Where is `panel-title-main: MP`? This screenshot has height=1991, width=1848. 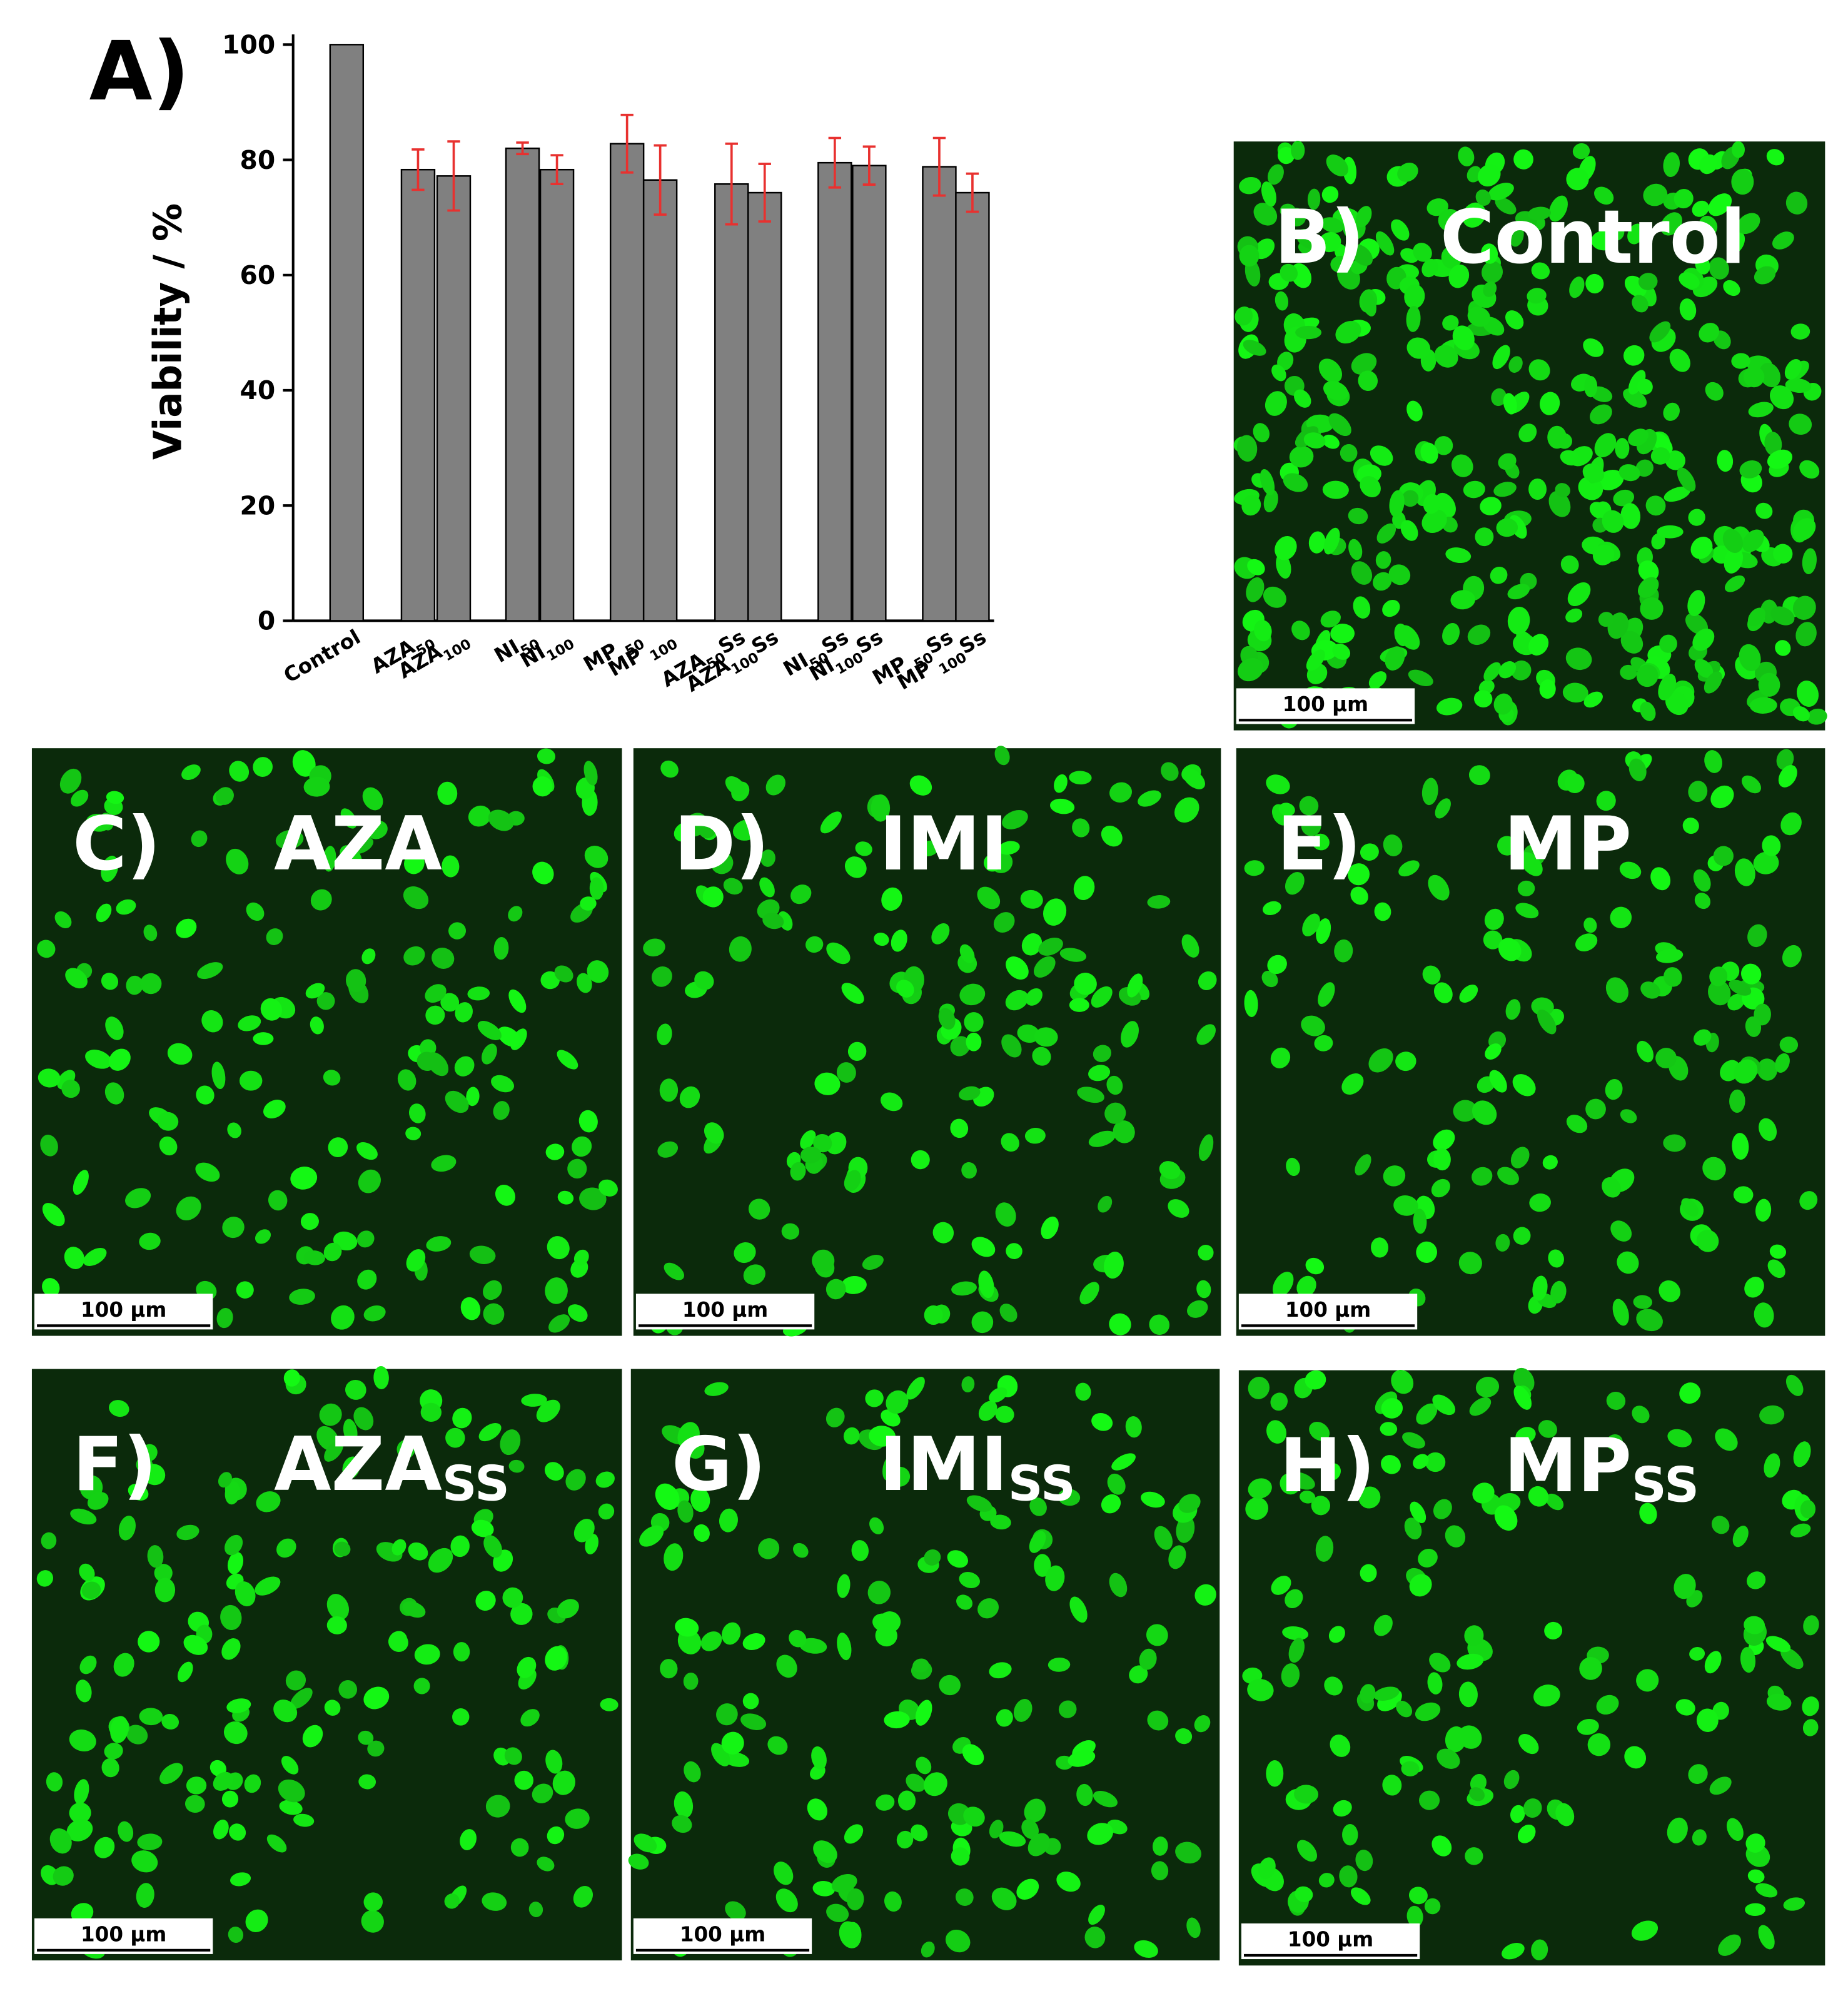 panel-title-main: MP is located at coordinates (1568, 1465).